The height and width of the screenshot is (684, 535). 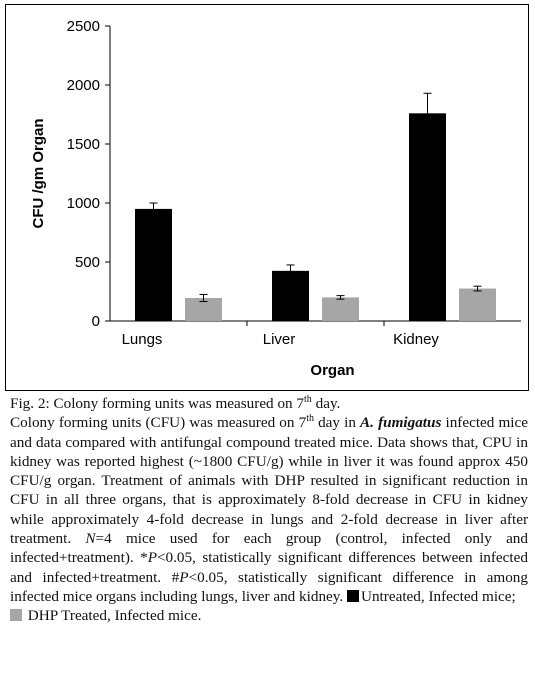 What do you see at coordinates (83, 144) in the screenshot?
I see `y-tick-label: 1500` at bounding box center [83, 144].